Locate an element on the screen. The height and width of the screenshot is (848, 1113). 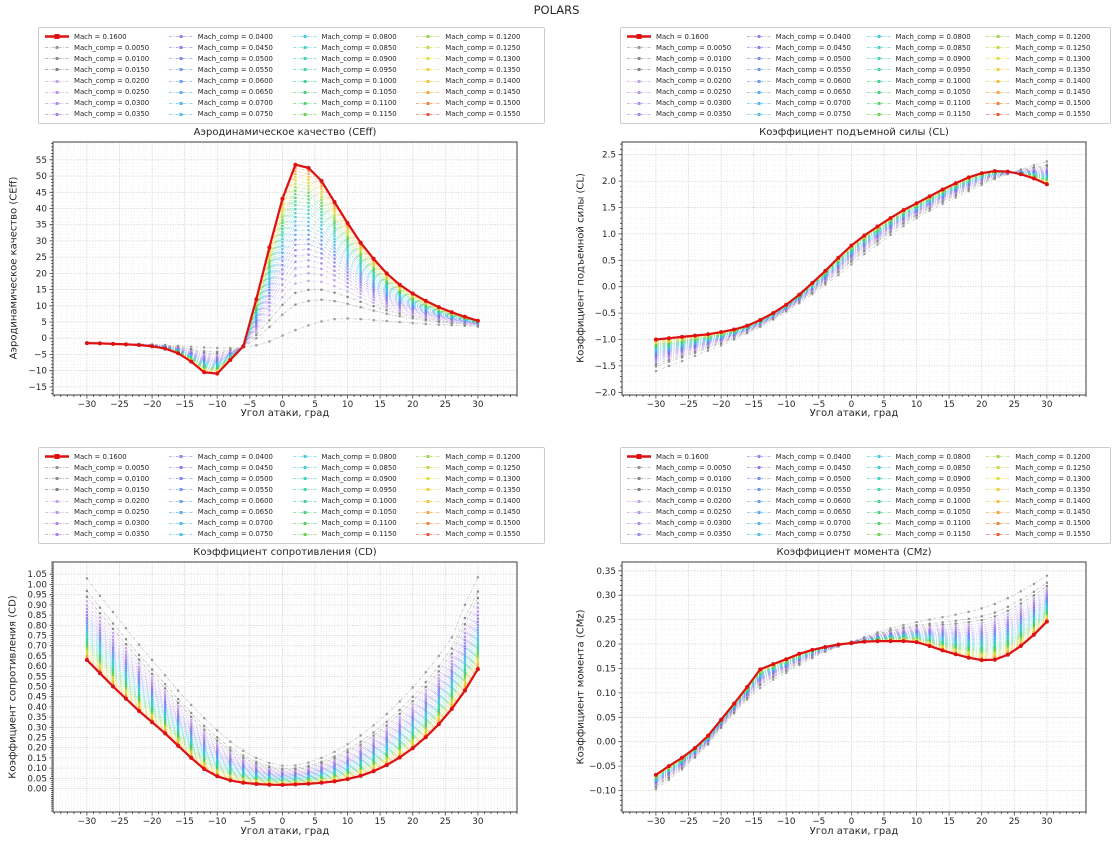
x-axis-label-cl: Угол атаки, град is located at coordinates (854, 413).